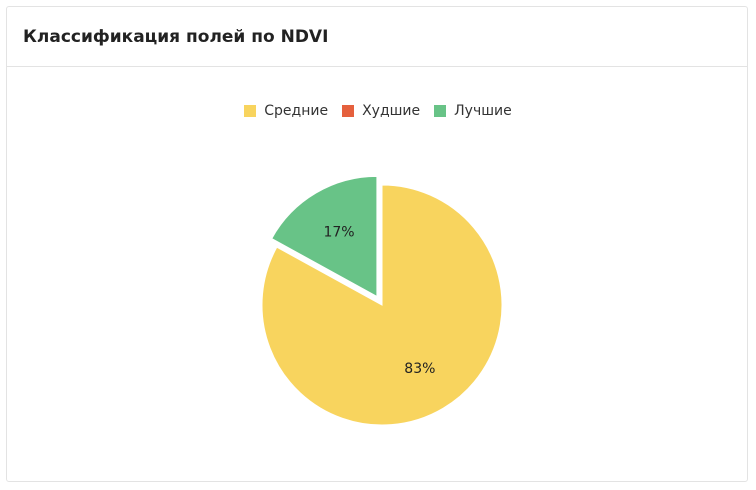 This screenshot has width=756, height=490. Describe the element at coordinates (377, 37) in the screenshot. I see `card-header: Классификация полей по NDVI` at that location.